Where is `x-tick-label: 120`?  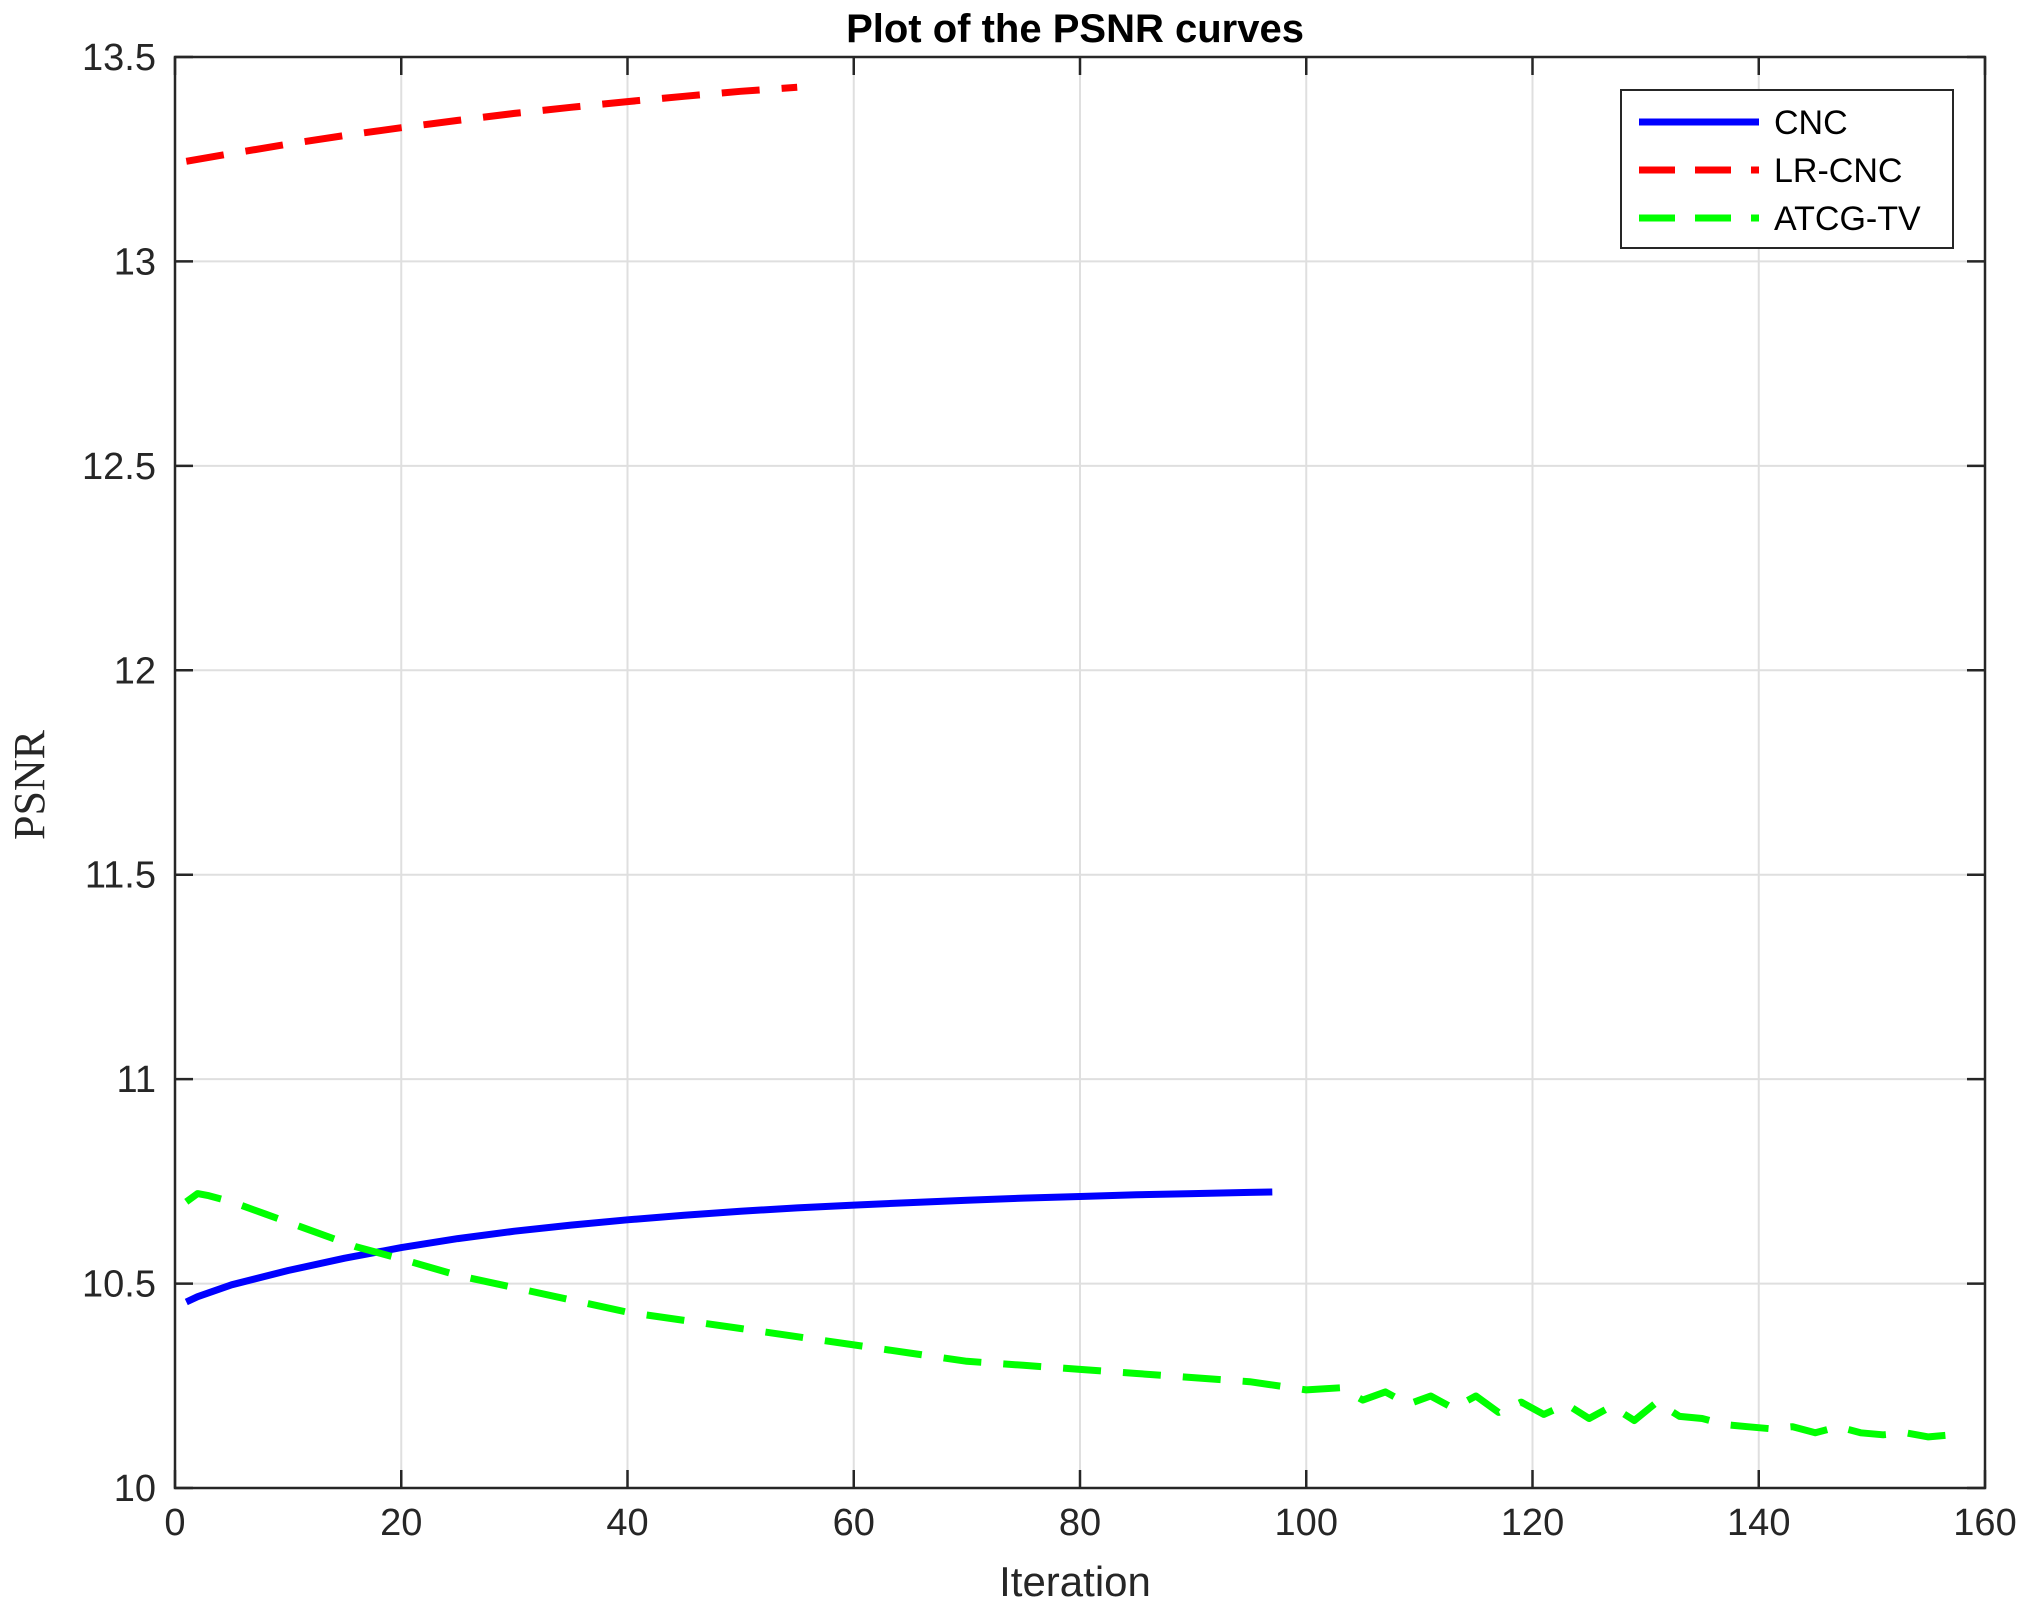
x-tick-label: 120 is located at coordinates (1532, 1523).